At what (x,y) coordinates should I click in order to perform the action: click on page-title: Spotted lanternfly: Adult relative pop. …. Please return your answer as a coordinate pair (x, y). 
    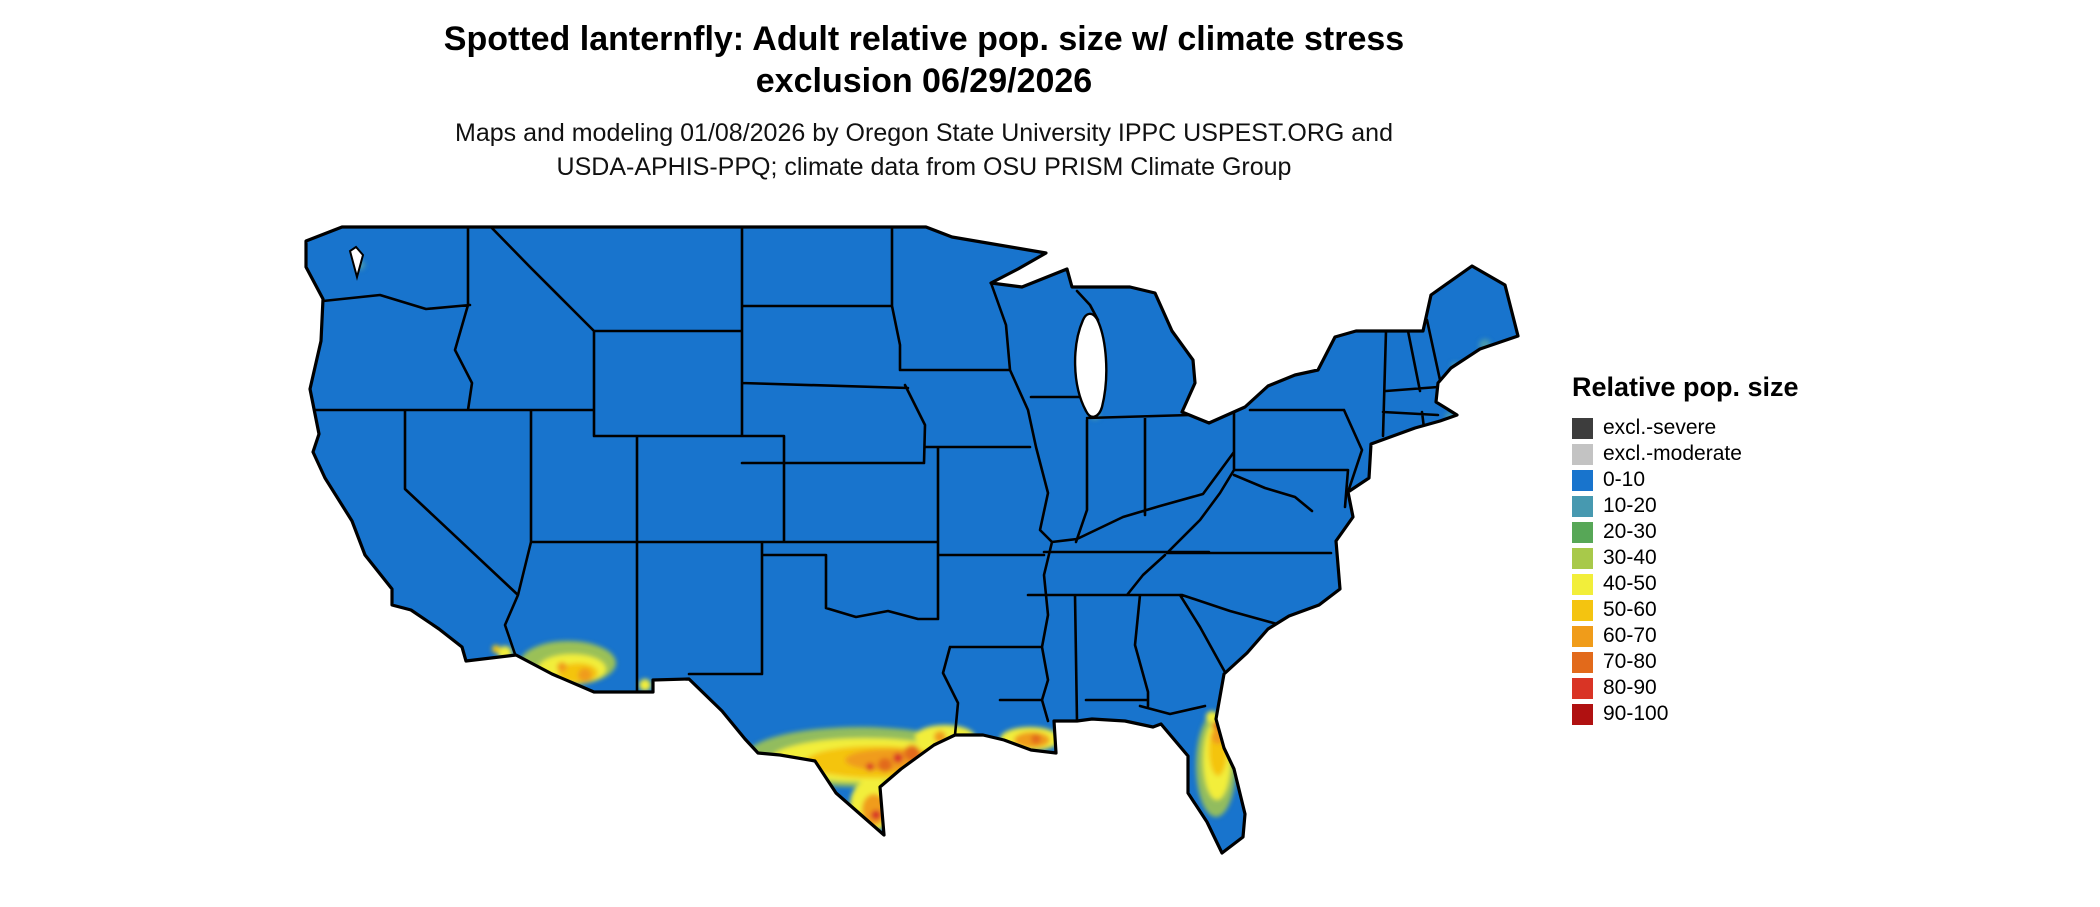
    Looking at the image, I should click on (924, 60).